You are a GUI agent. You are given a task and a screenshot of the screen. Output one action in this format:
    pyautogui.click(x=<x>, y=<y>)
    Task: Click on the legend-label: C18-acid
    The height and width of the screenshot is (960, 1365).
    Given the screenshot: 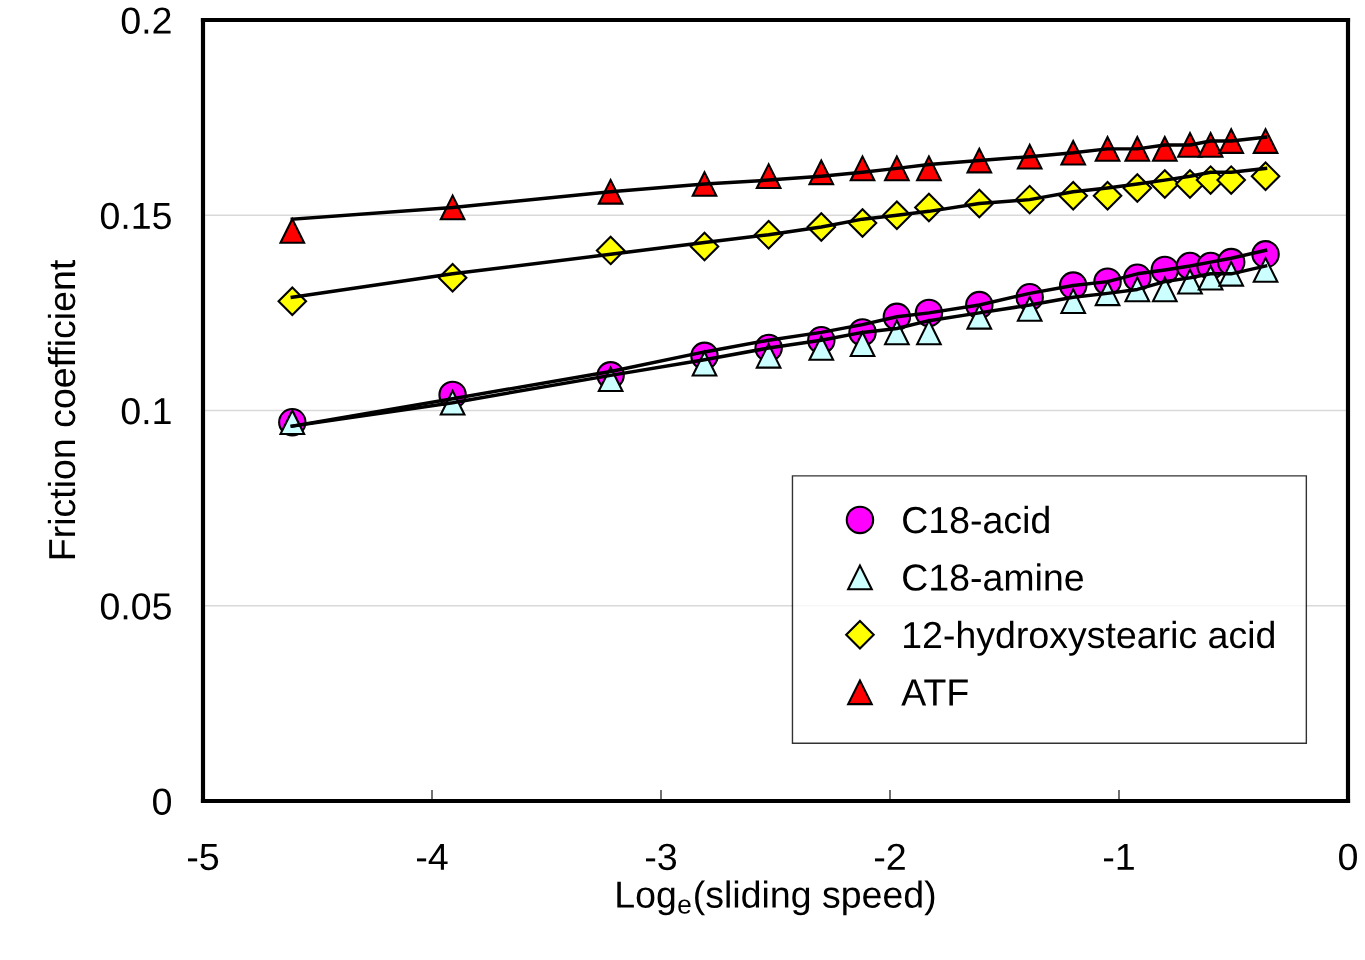 What is the action you would take?
    pyautogui.click(x=976, y=519)
    